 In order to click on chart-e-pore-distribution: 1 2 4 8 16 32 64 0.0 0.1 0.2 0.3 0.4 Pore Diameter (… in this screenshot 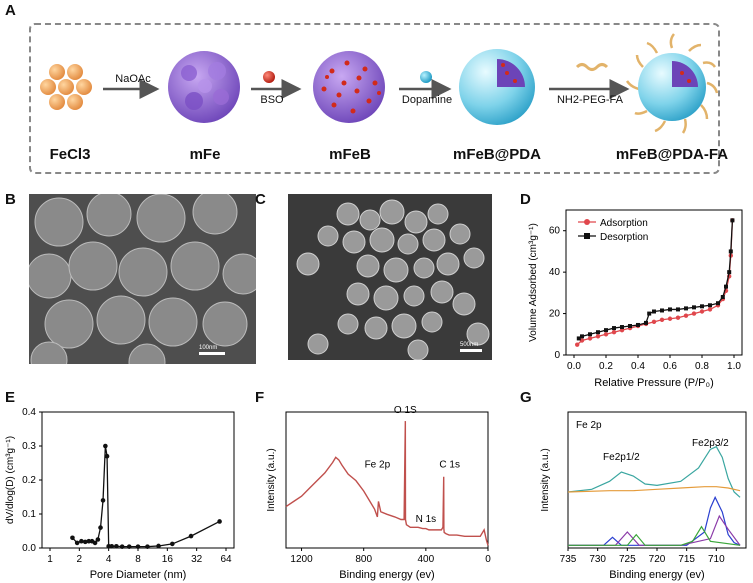, I will do `click(120, 494)`.